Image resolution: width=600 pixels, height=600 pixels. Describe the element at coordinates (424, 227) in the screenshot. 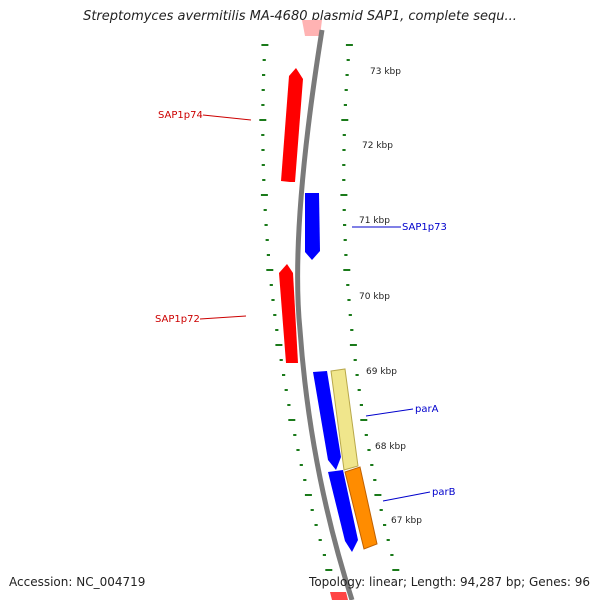

I see `gene-sap1p73-label: SAP1p73` at that location.